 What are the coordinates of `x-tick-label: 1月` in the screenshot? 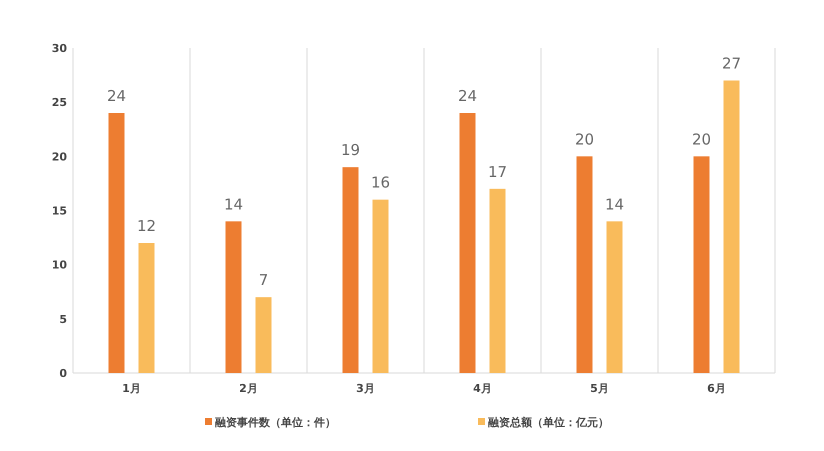 It's located at (131, 388).